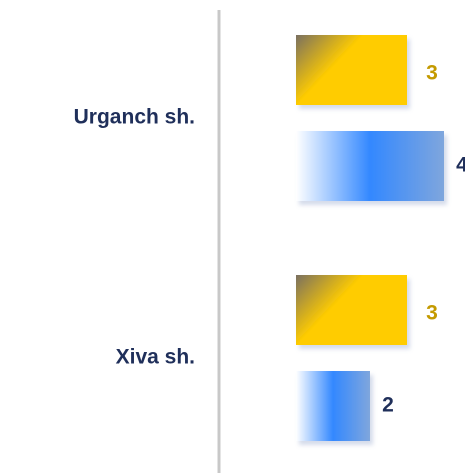  What do you see at coordinates (134, 117) in the screenshot?
I see `category-label: Urganch sh.` at bounding box center [134, 117].